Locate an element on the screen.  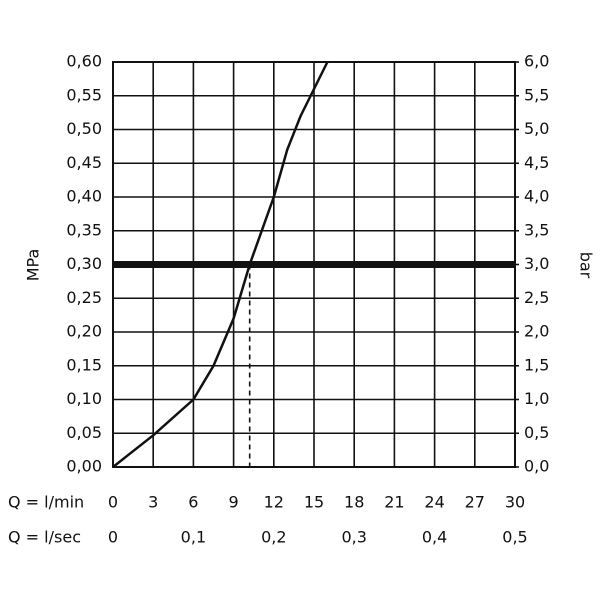
x-tick-label: 24 is located at coordinates (434, 502).